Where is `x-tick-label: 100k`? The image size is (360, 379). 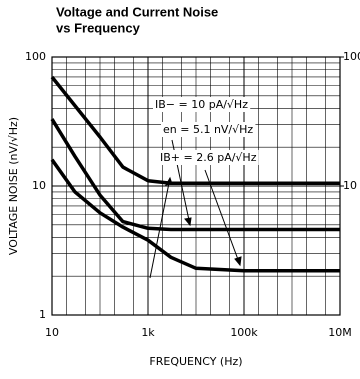
x-tick-label: 100k is located at coordinates (244, 332).